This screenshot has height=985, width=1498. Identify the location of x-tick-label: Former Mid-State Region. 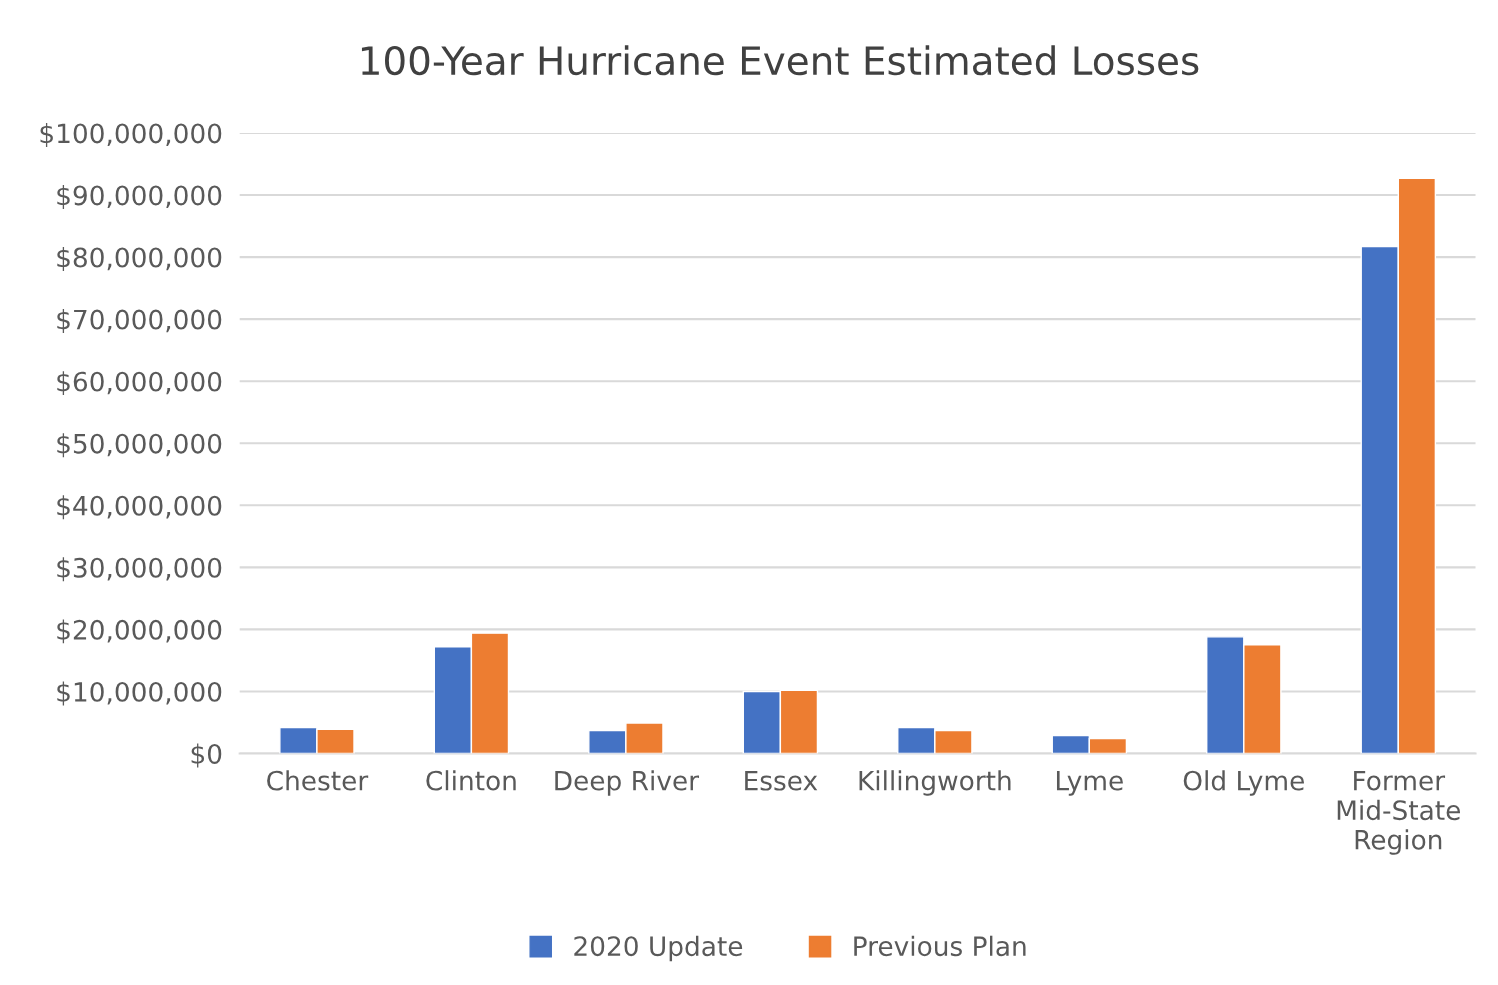
(1398, 813).